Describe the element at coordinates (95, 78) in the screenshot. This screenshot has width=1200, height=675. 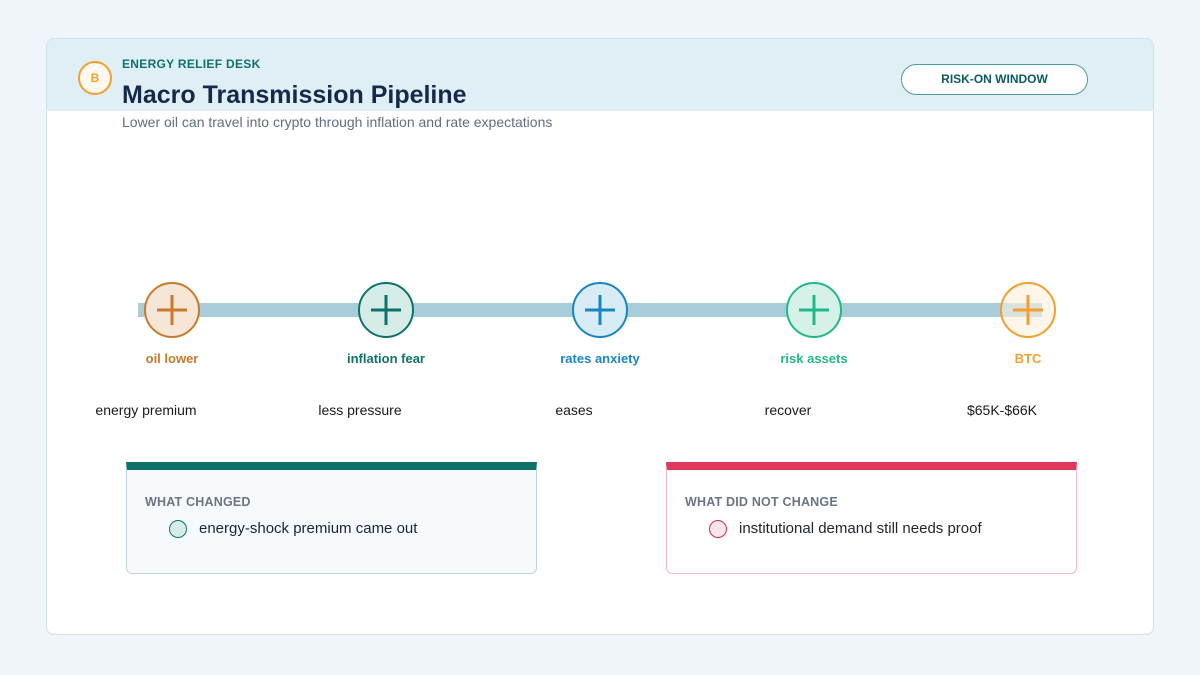
I see `badge: B` at that location.